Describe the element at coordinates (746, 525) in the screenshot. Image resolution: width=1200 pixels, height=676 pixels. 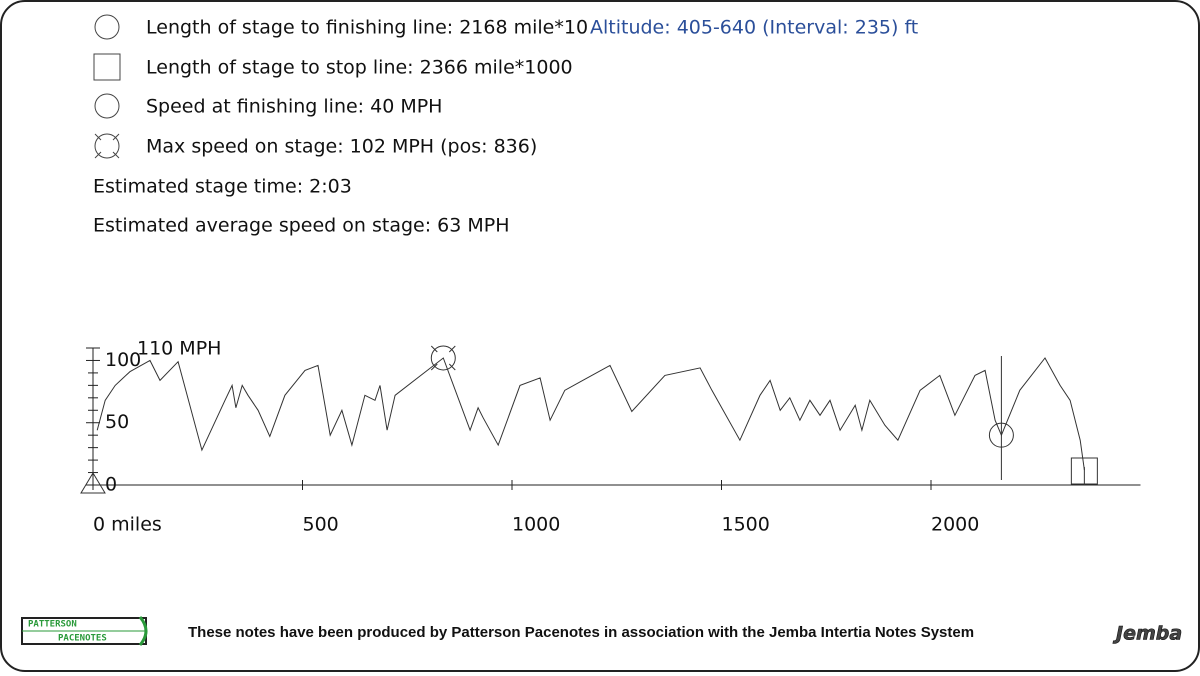
I see `x-tick-label: 1500` at that location.